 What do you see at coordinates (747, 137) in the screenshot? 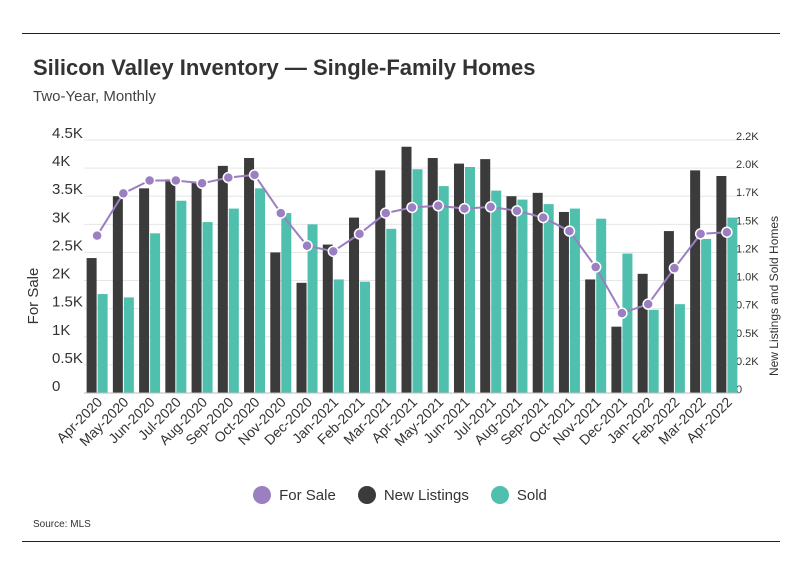
I see `y2-tick-label: 2.2K` at bounding box center [747, 137].